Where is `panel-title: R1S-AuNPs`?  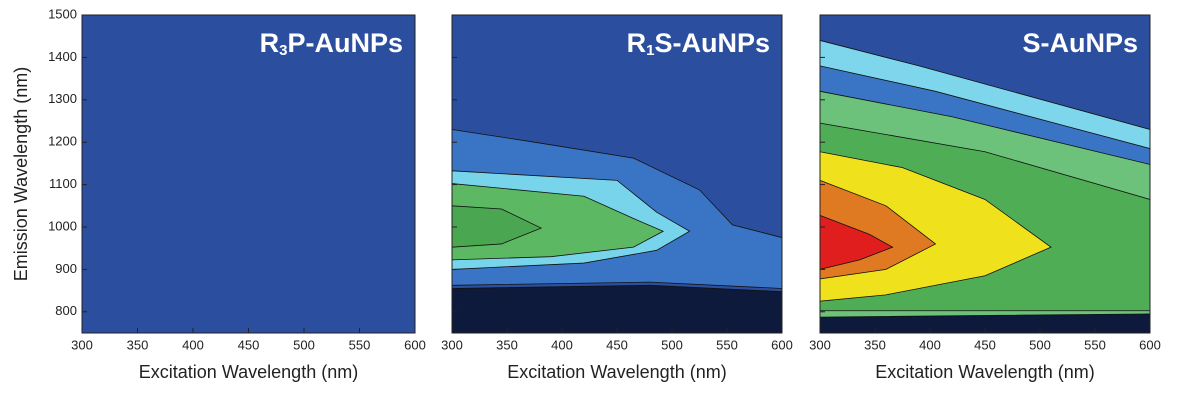
panel-title: R1S-AuNPs is located at coordinates (698, 43).